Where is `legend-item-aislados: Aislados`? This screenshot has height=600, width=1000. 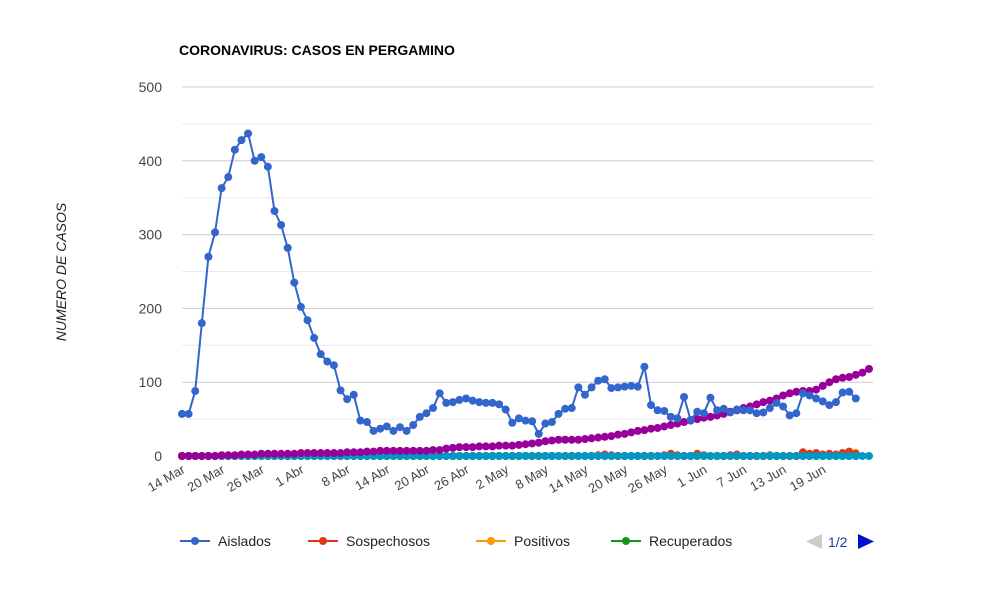
legend-item-aislados: Aislados is located at coordinates (225, 541).